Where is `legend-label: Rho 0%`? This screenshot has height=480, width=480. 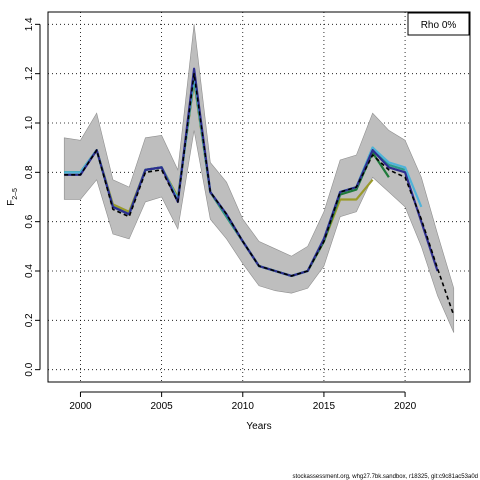
legend-label: Rho 0% is located at coordinates (439, 25).